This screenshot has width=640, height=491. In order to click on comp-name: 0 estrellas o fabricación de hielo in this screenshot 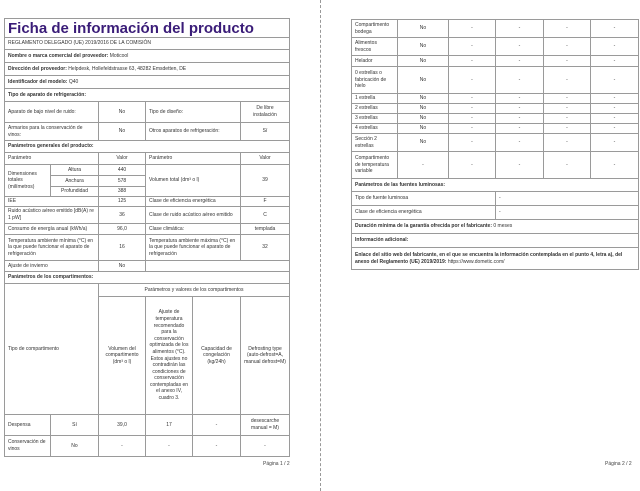, I will do `click(374, 80)`.